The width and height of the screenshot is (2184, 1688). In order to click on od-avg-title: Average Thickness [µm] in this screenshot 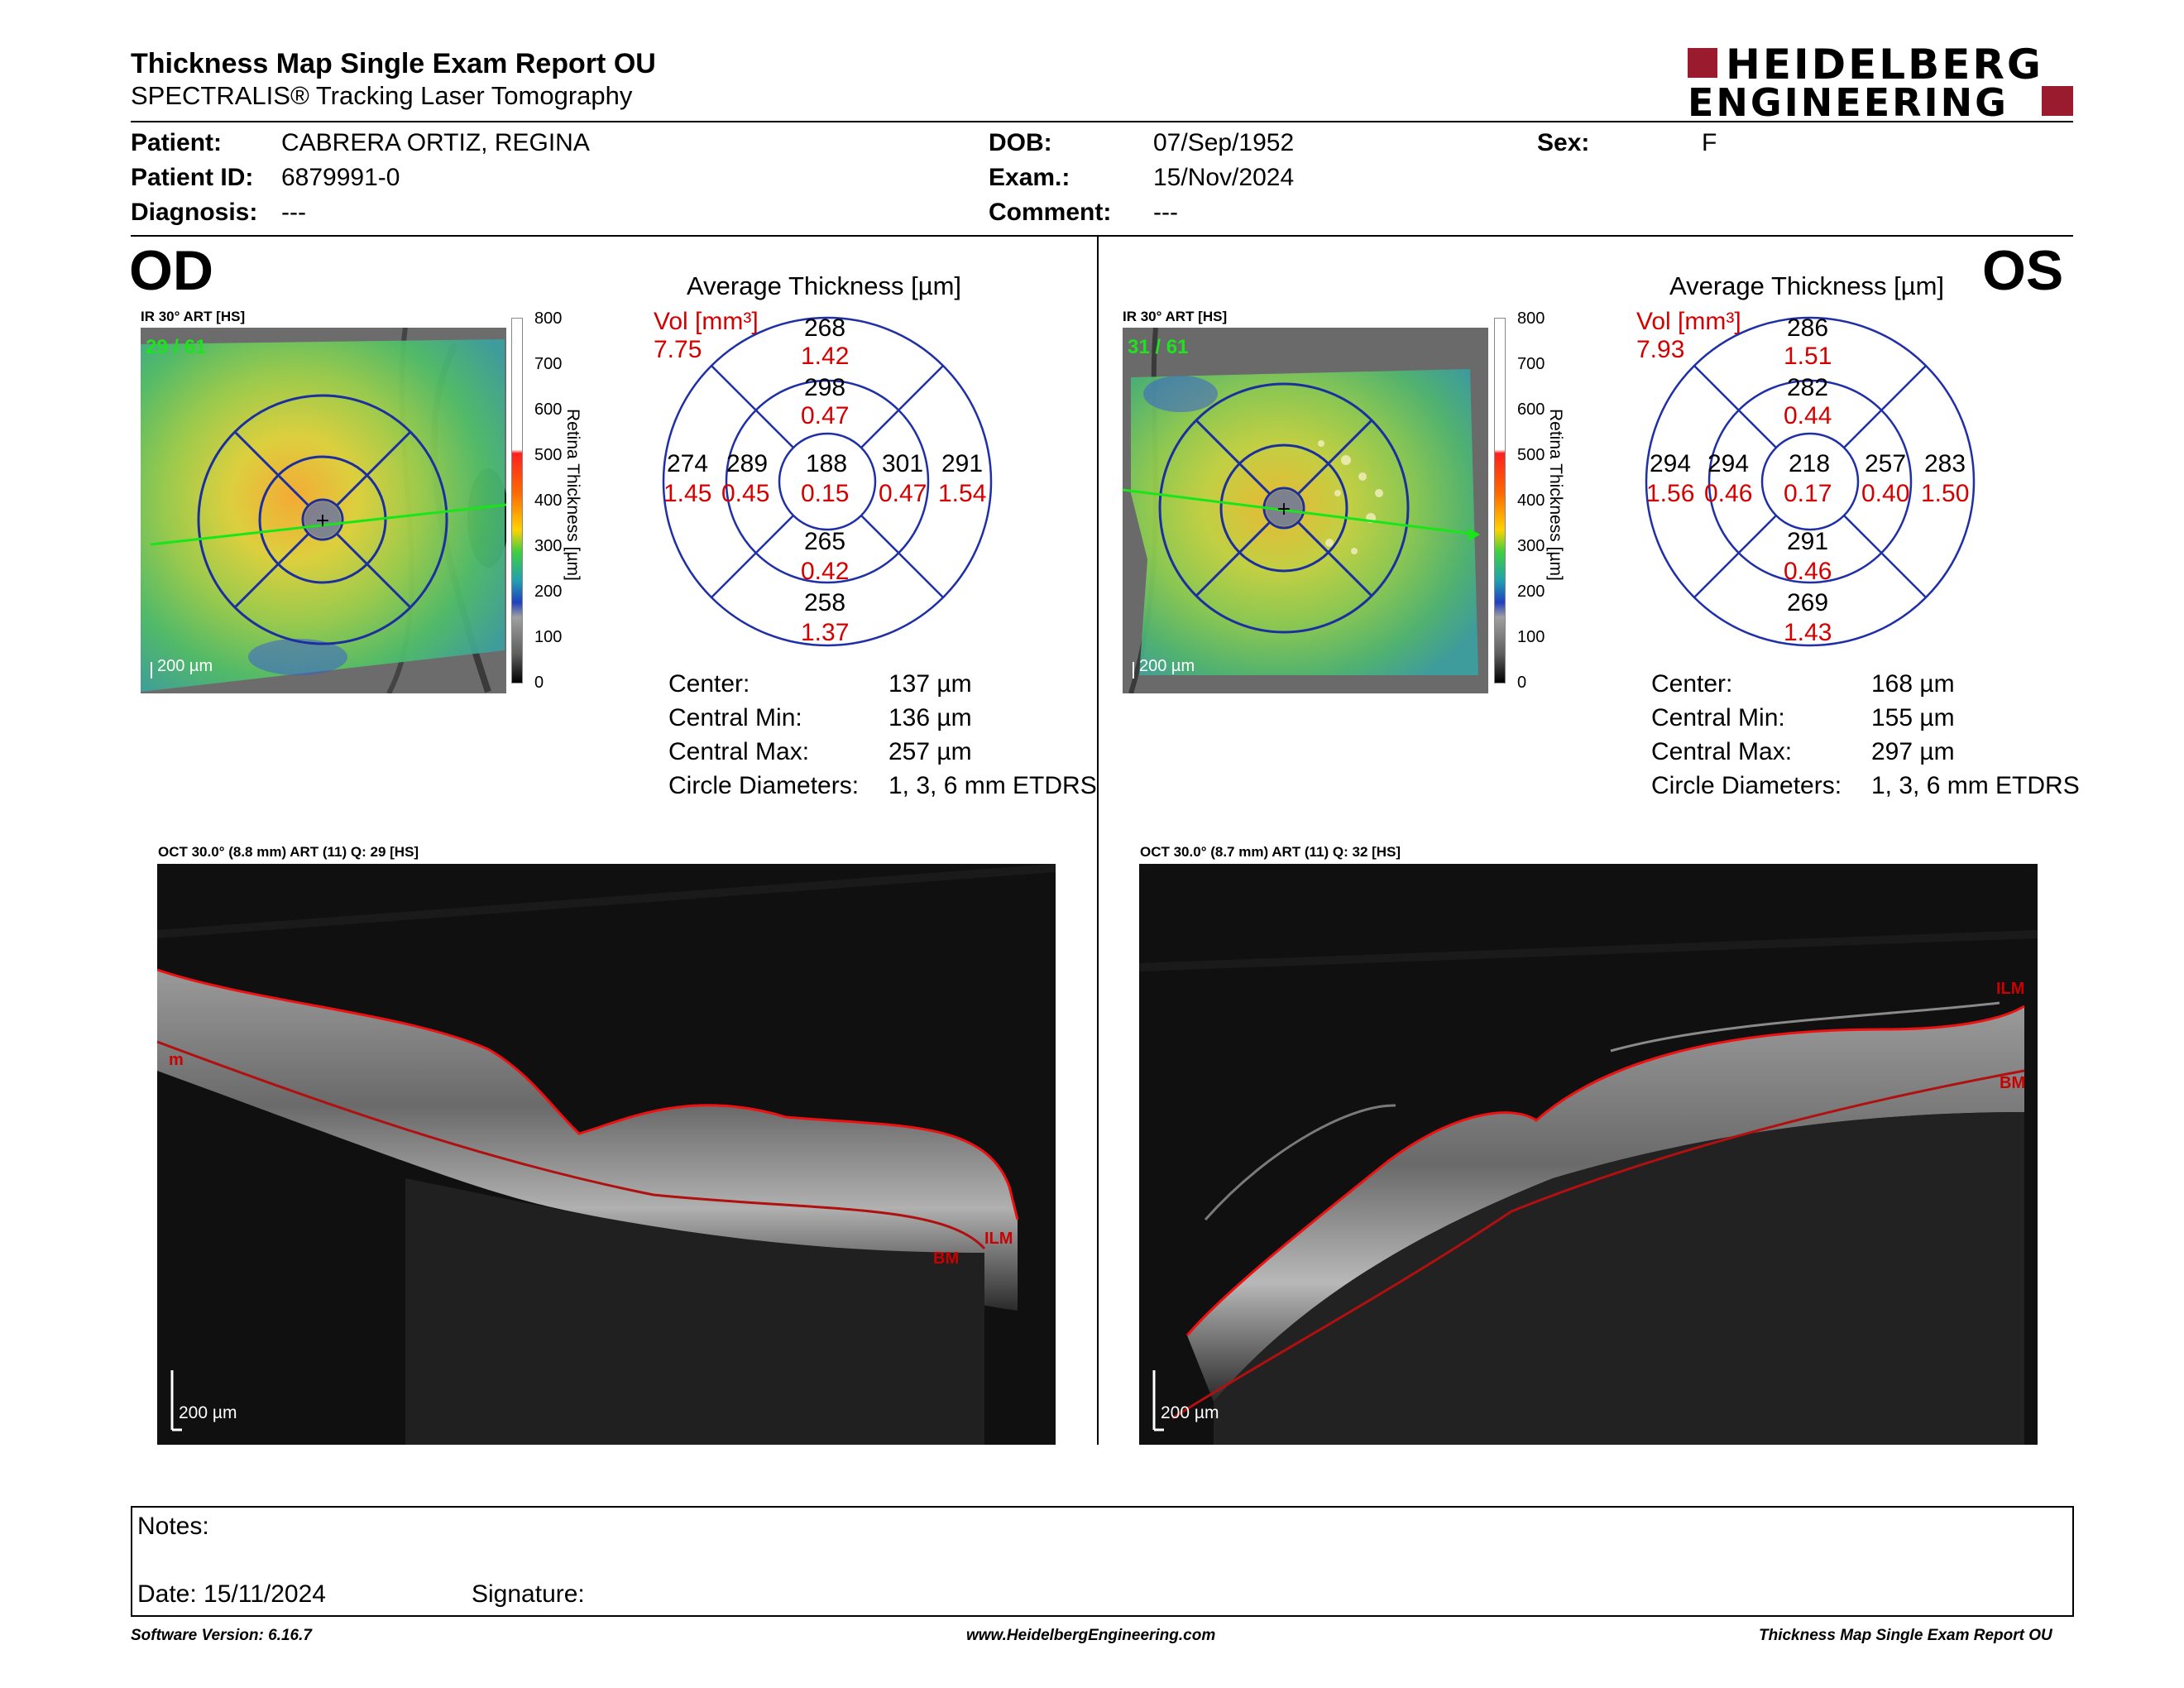, I will do `click(824, 285)`.